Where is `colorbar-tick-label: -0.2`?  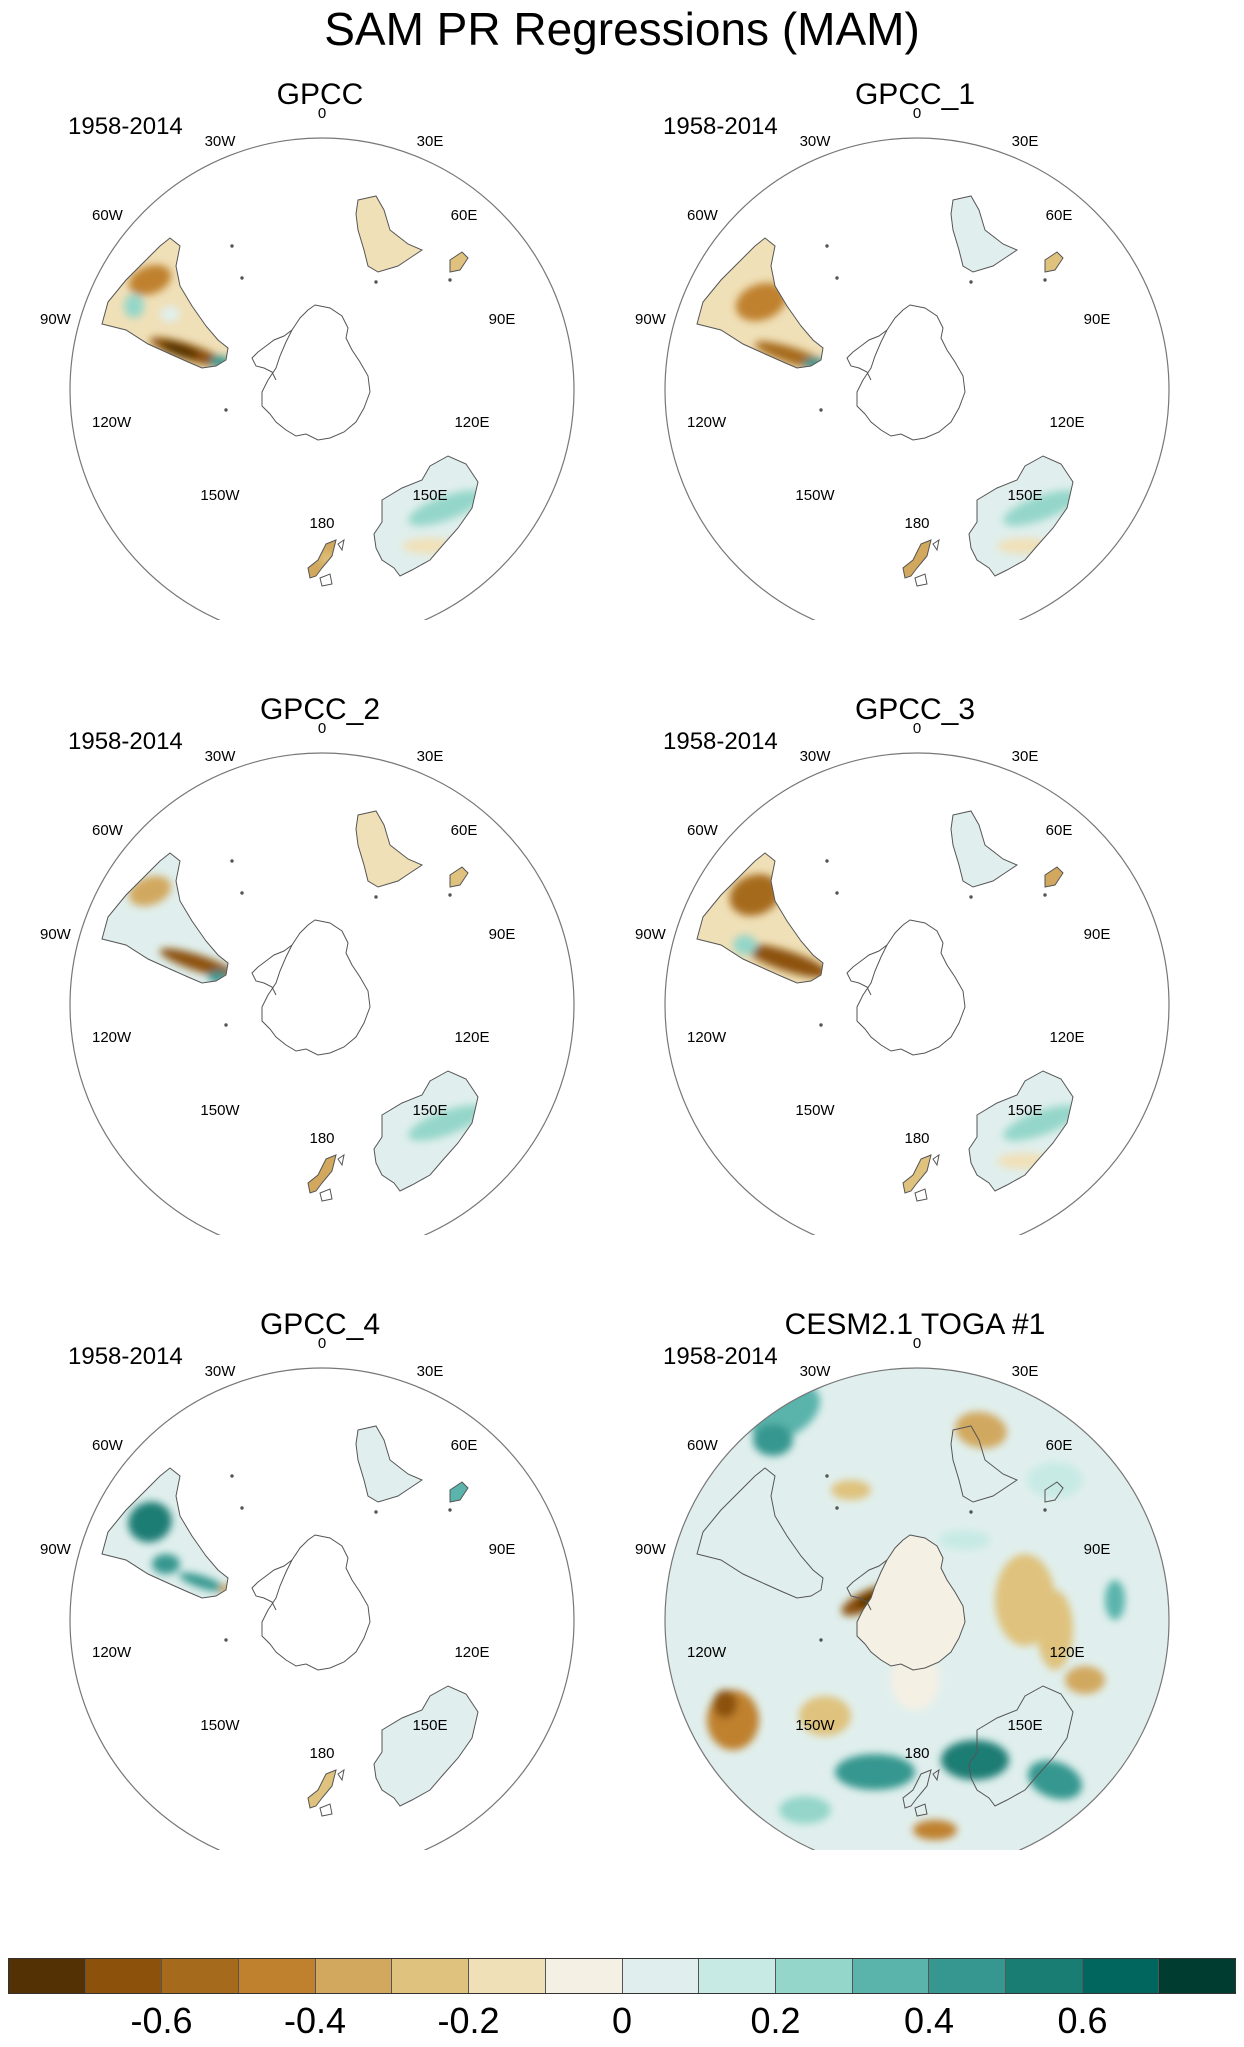 colorbar-tick-label: -0.2 is located at coordinates (468, 2020).